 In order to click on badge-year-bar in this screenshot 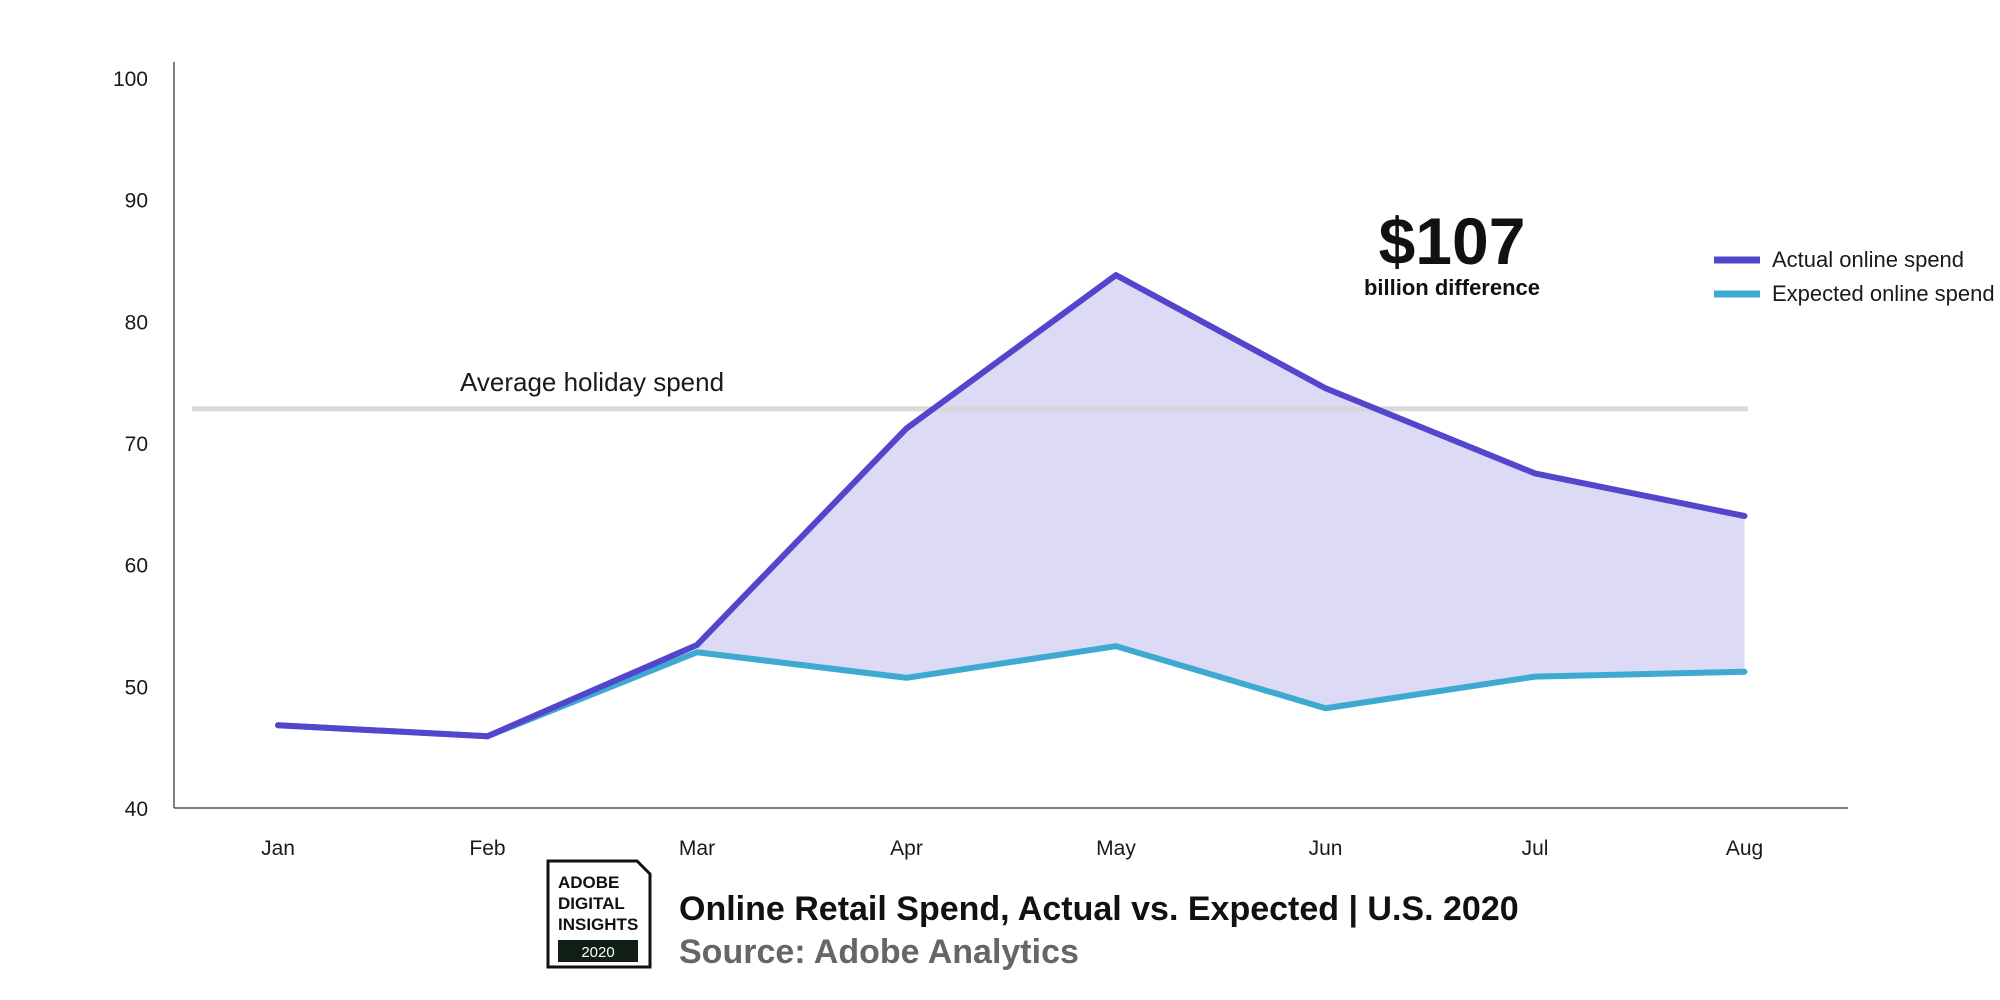, I will do `click(598, 951)`.